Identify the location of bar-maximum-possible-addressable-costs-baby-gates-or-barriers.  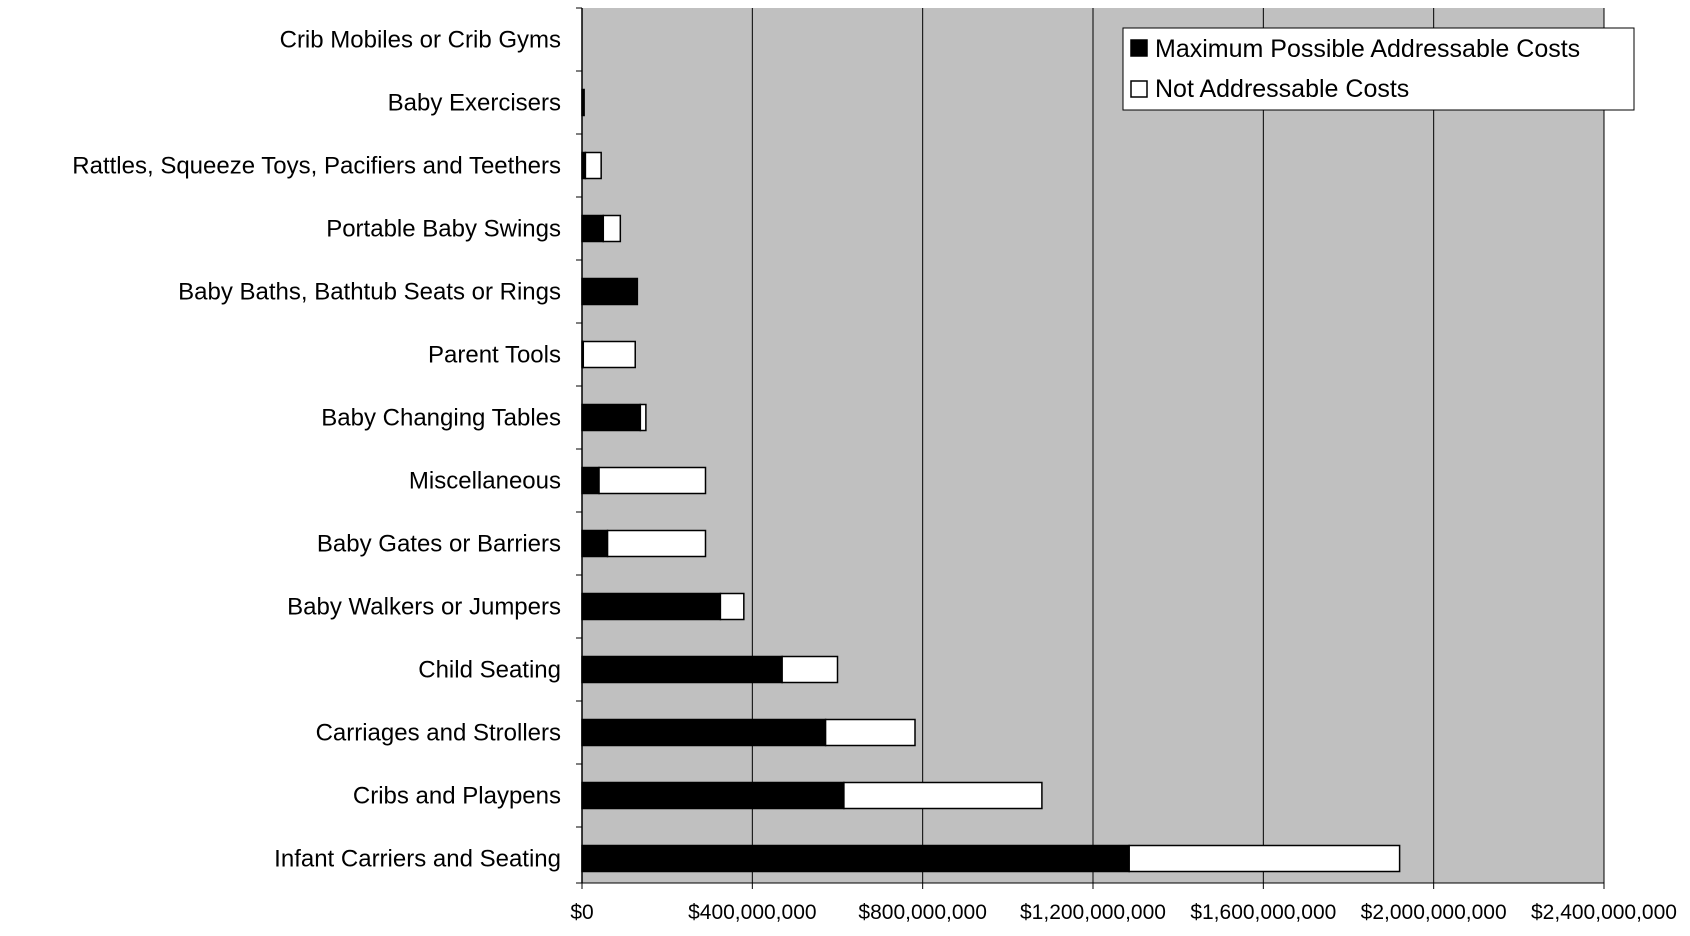
(595, 543).